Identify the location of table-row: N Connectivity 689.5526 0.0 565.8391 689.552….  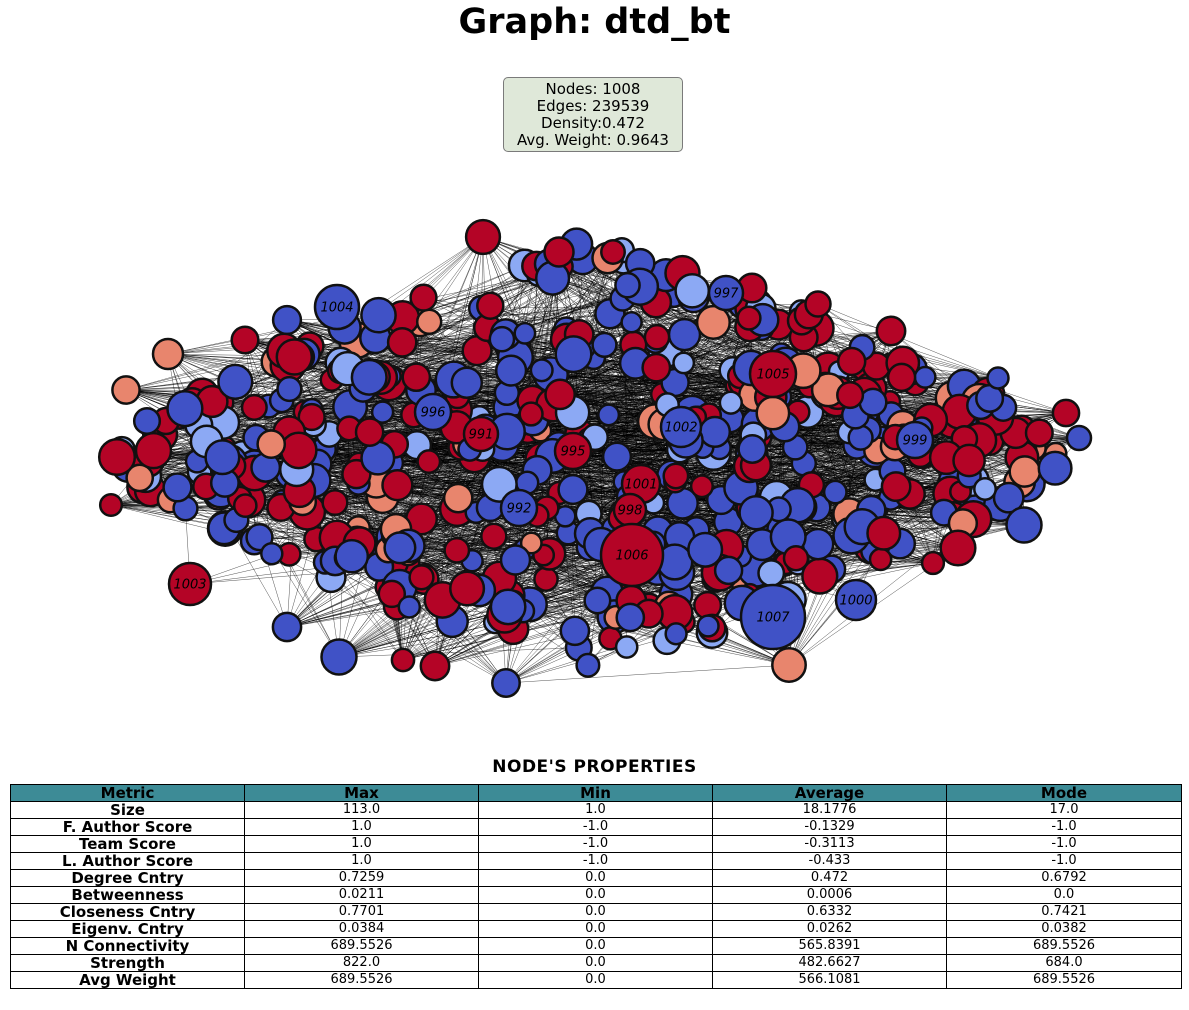
(596, 946).